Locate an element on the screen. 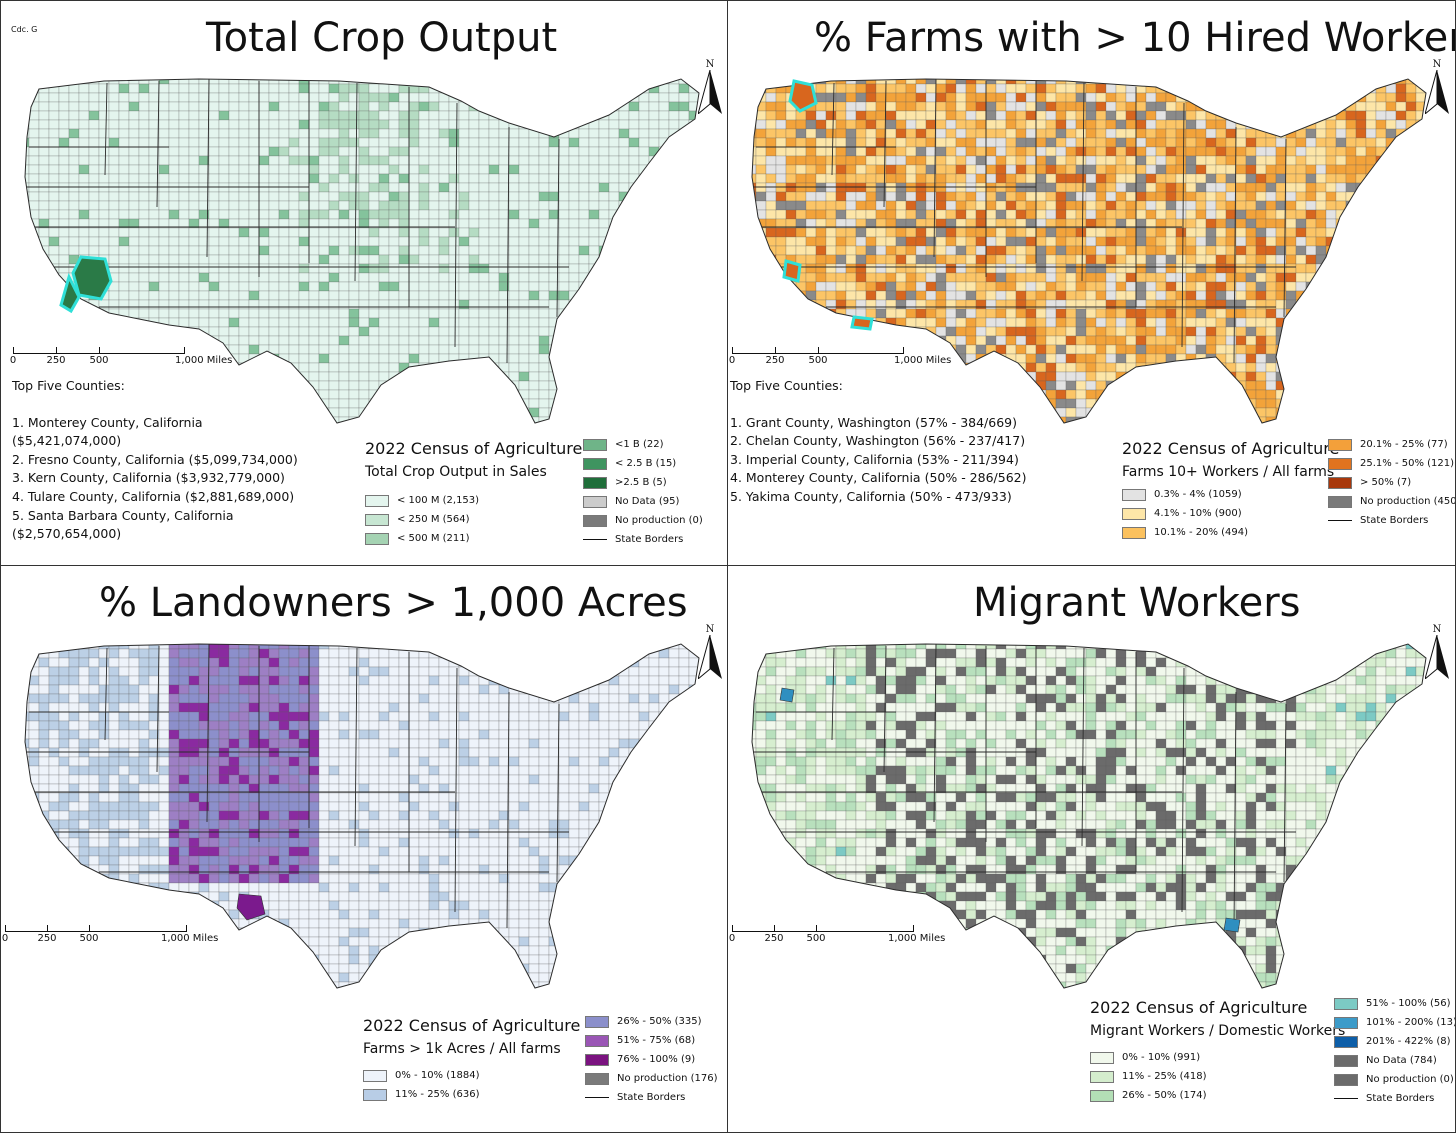 This screenshot has width=1456, height=1133. legend-item: 25.1% - 50% (121) is located at coordinates (1391, 463).